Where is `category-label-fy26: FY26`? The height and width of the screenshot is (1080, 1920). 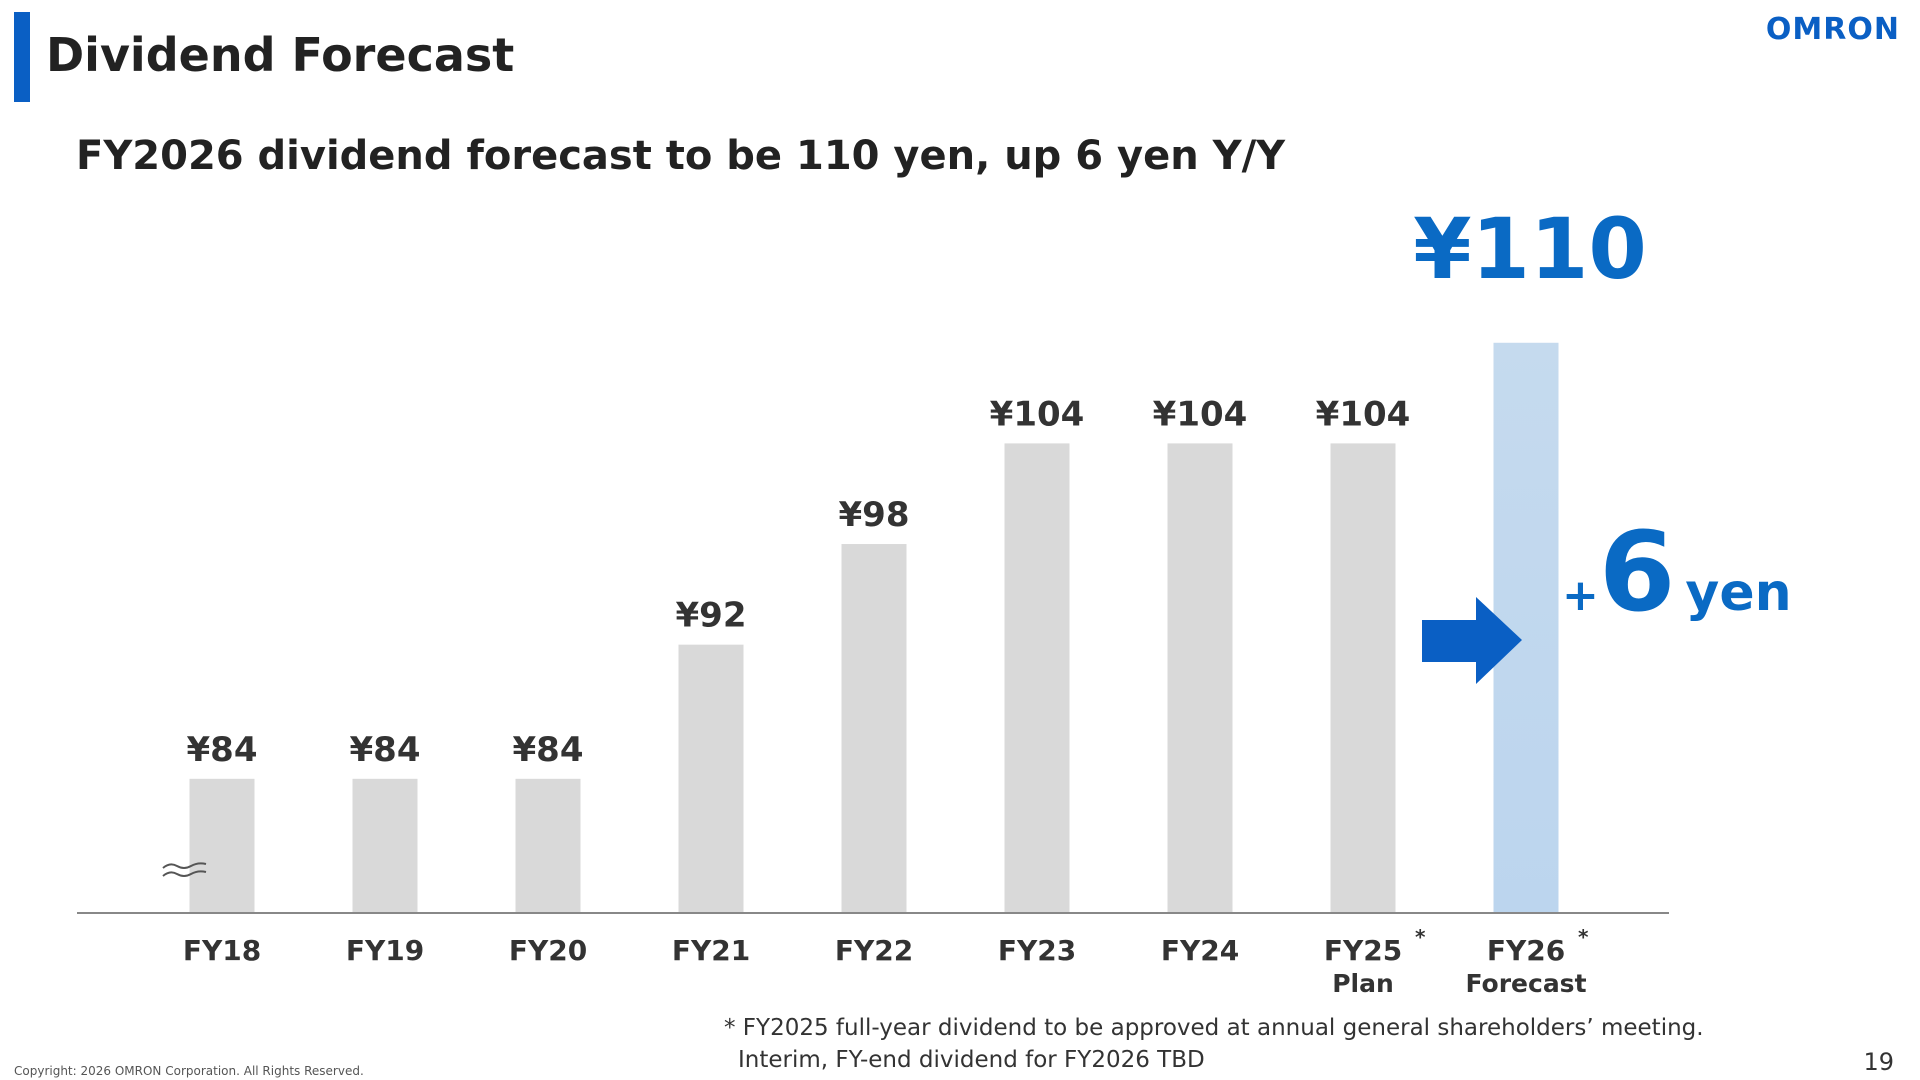 category-label-fy26: FY26 is located at coordinates (1526, 950).